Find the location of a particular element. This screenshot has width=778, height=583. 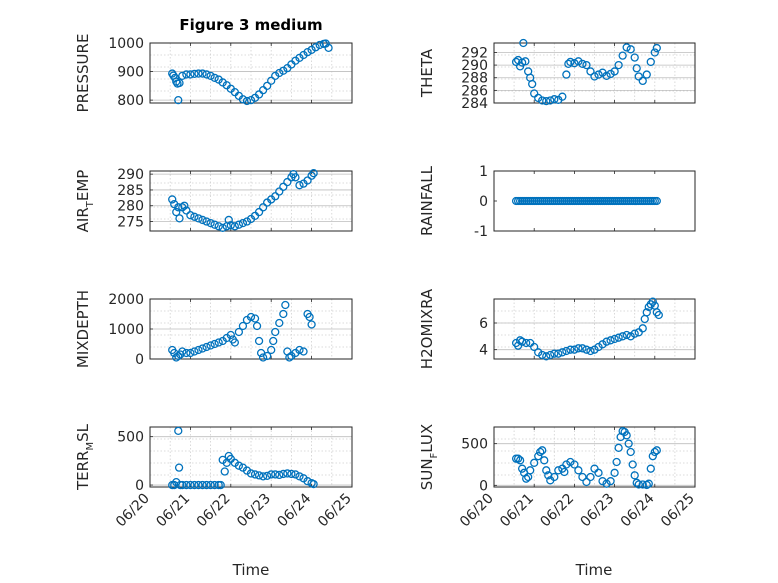

y-tick-label: 6 is located at coordinates (483, 324).